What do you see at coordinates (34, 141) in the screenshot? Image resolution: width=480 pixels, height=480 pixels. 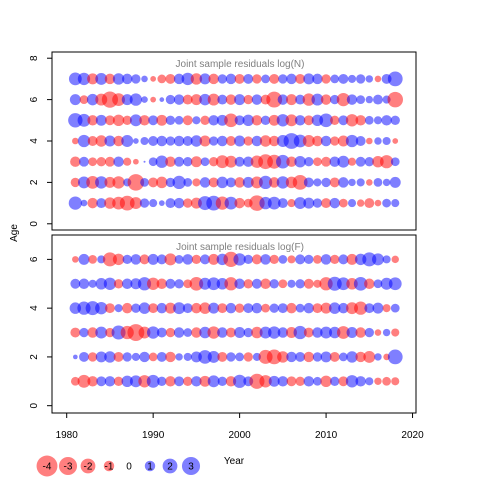 I see `panel-top-y-tick-label: 4` at bounding box center [34, 141].